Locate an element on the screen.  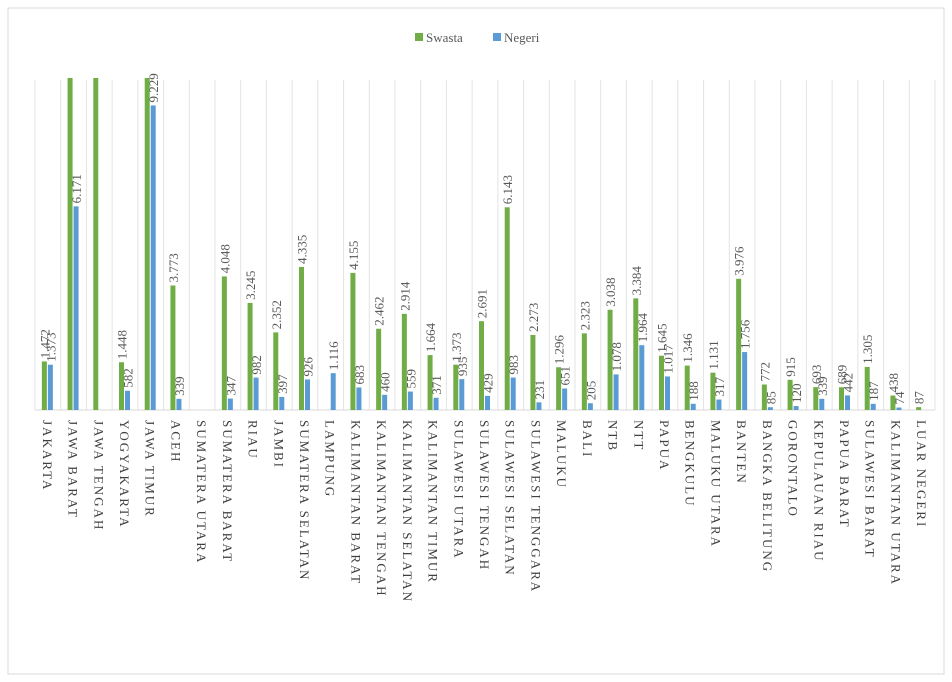
data-label: 1.472 is located at coordinates (44, 343).